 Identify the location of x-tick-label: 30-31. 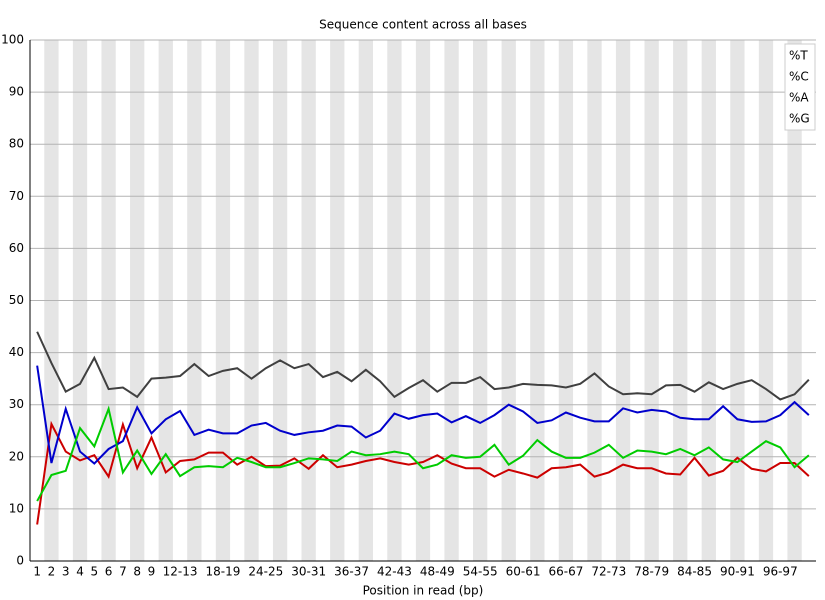
(308, 572).